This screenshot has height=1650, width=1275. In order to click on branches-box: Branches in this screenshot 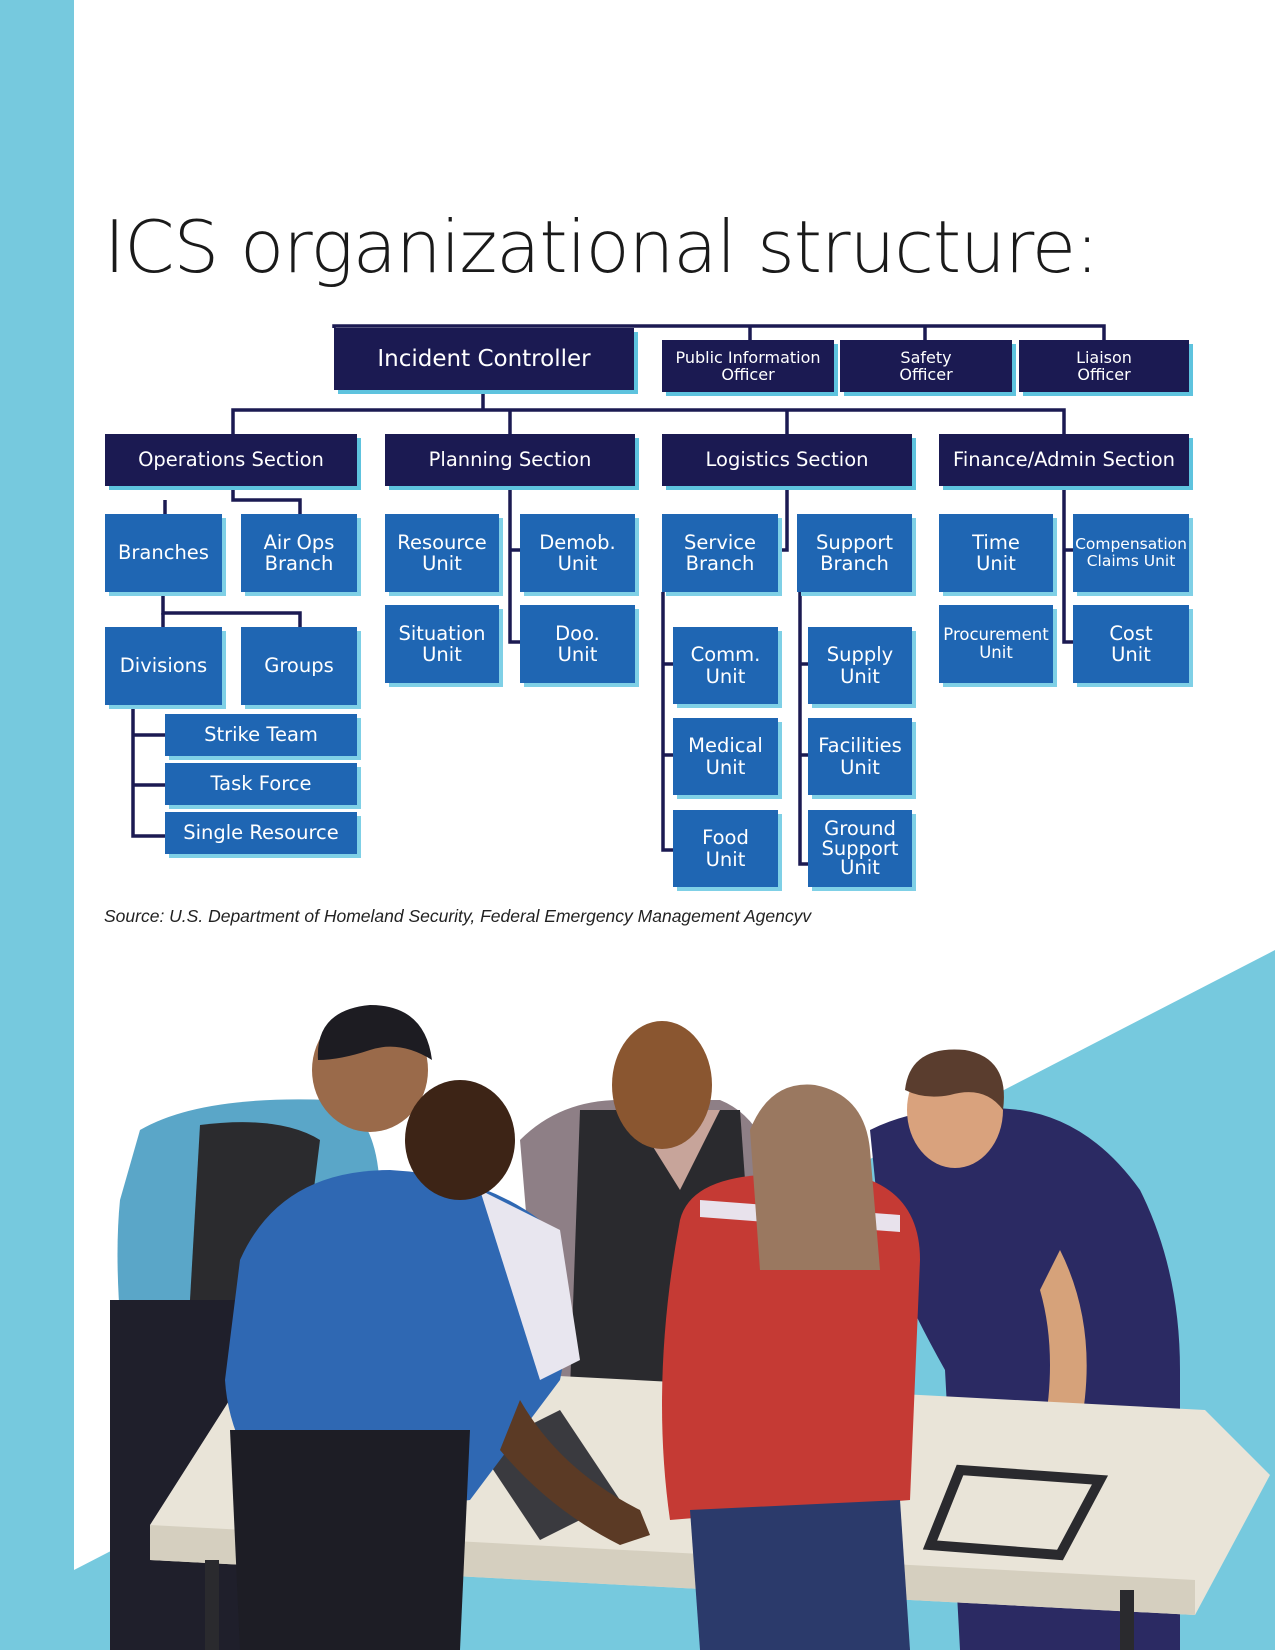, I will do `click(163, 553)`.